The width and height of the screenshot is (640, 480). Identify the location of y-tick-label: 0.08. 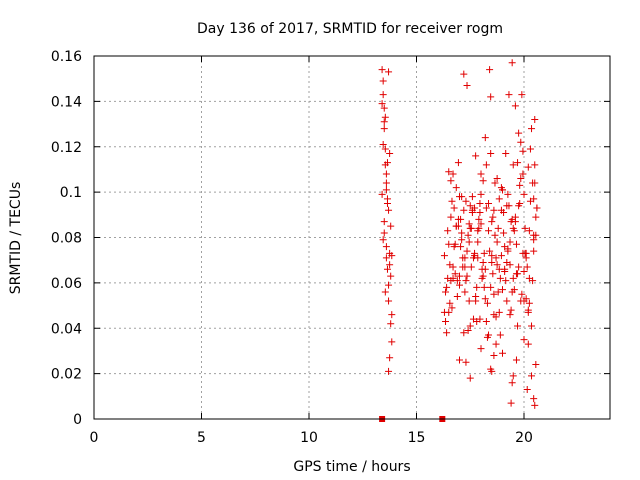
(66, 239).